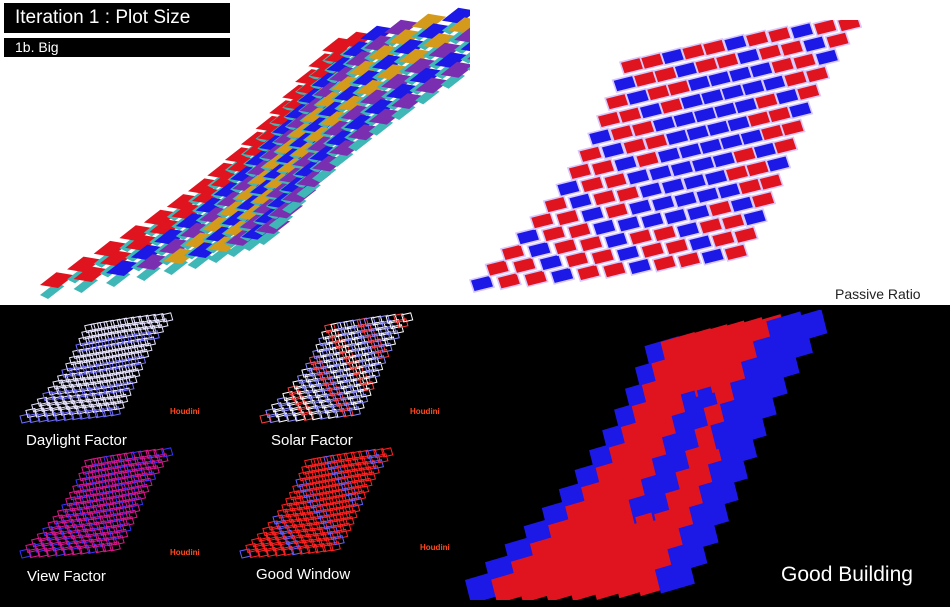  Describe the element at coordinates (807, 327) in the screenshot. I see `good-building-panel` at that location.